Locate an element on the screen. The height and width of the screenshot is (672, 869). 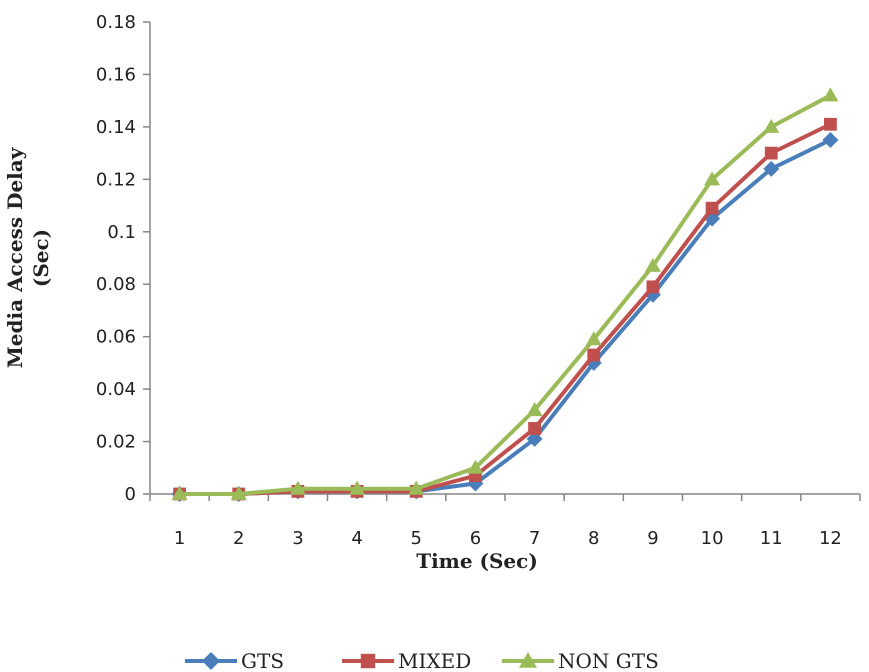
x-tick-label: 11 is located at coordinates (771, 538).